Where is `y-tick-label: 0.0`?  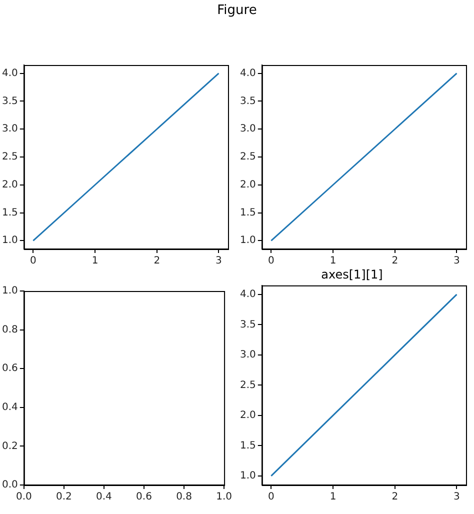 y-tick-label: 0.0 is located at coordinates (10, 485).